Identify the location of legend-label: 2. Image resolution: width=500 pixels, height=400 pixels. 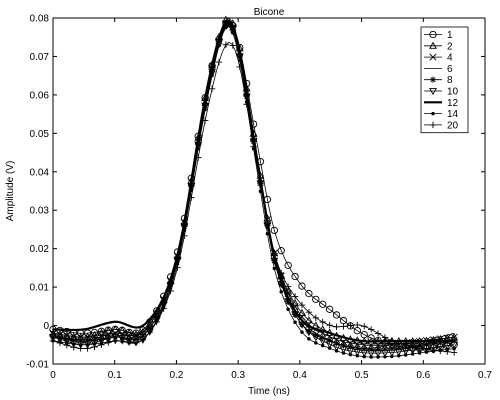
(450, 46).